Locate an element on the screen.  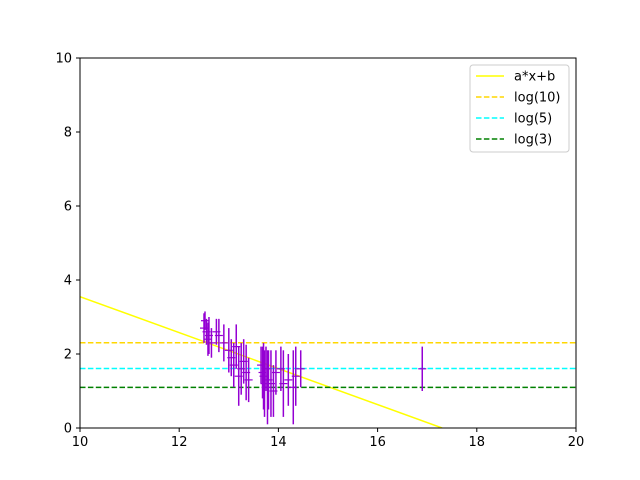
x-tick-label-1: 12 is located at coordinates (179, 442).